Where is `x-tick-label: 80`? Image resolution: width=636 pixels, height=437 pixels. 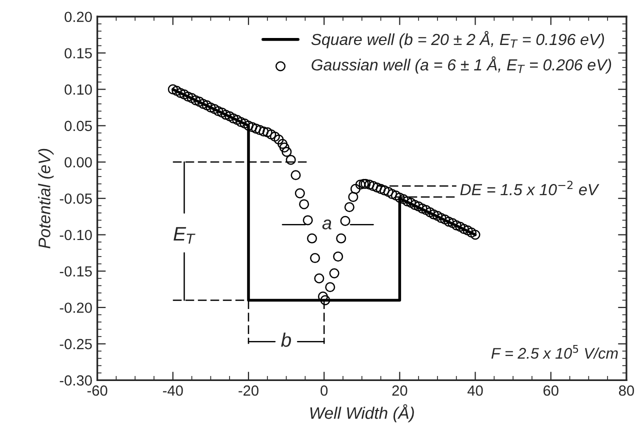 x-tick-label: 80 is located at coordinates (626, 390).